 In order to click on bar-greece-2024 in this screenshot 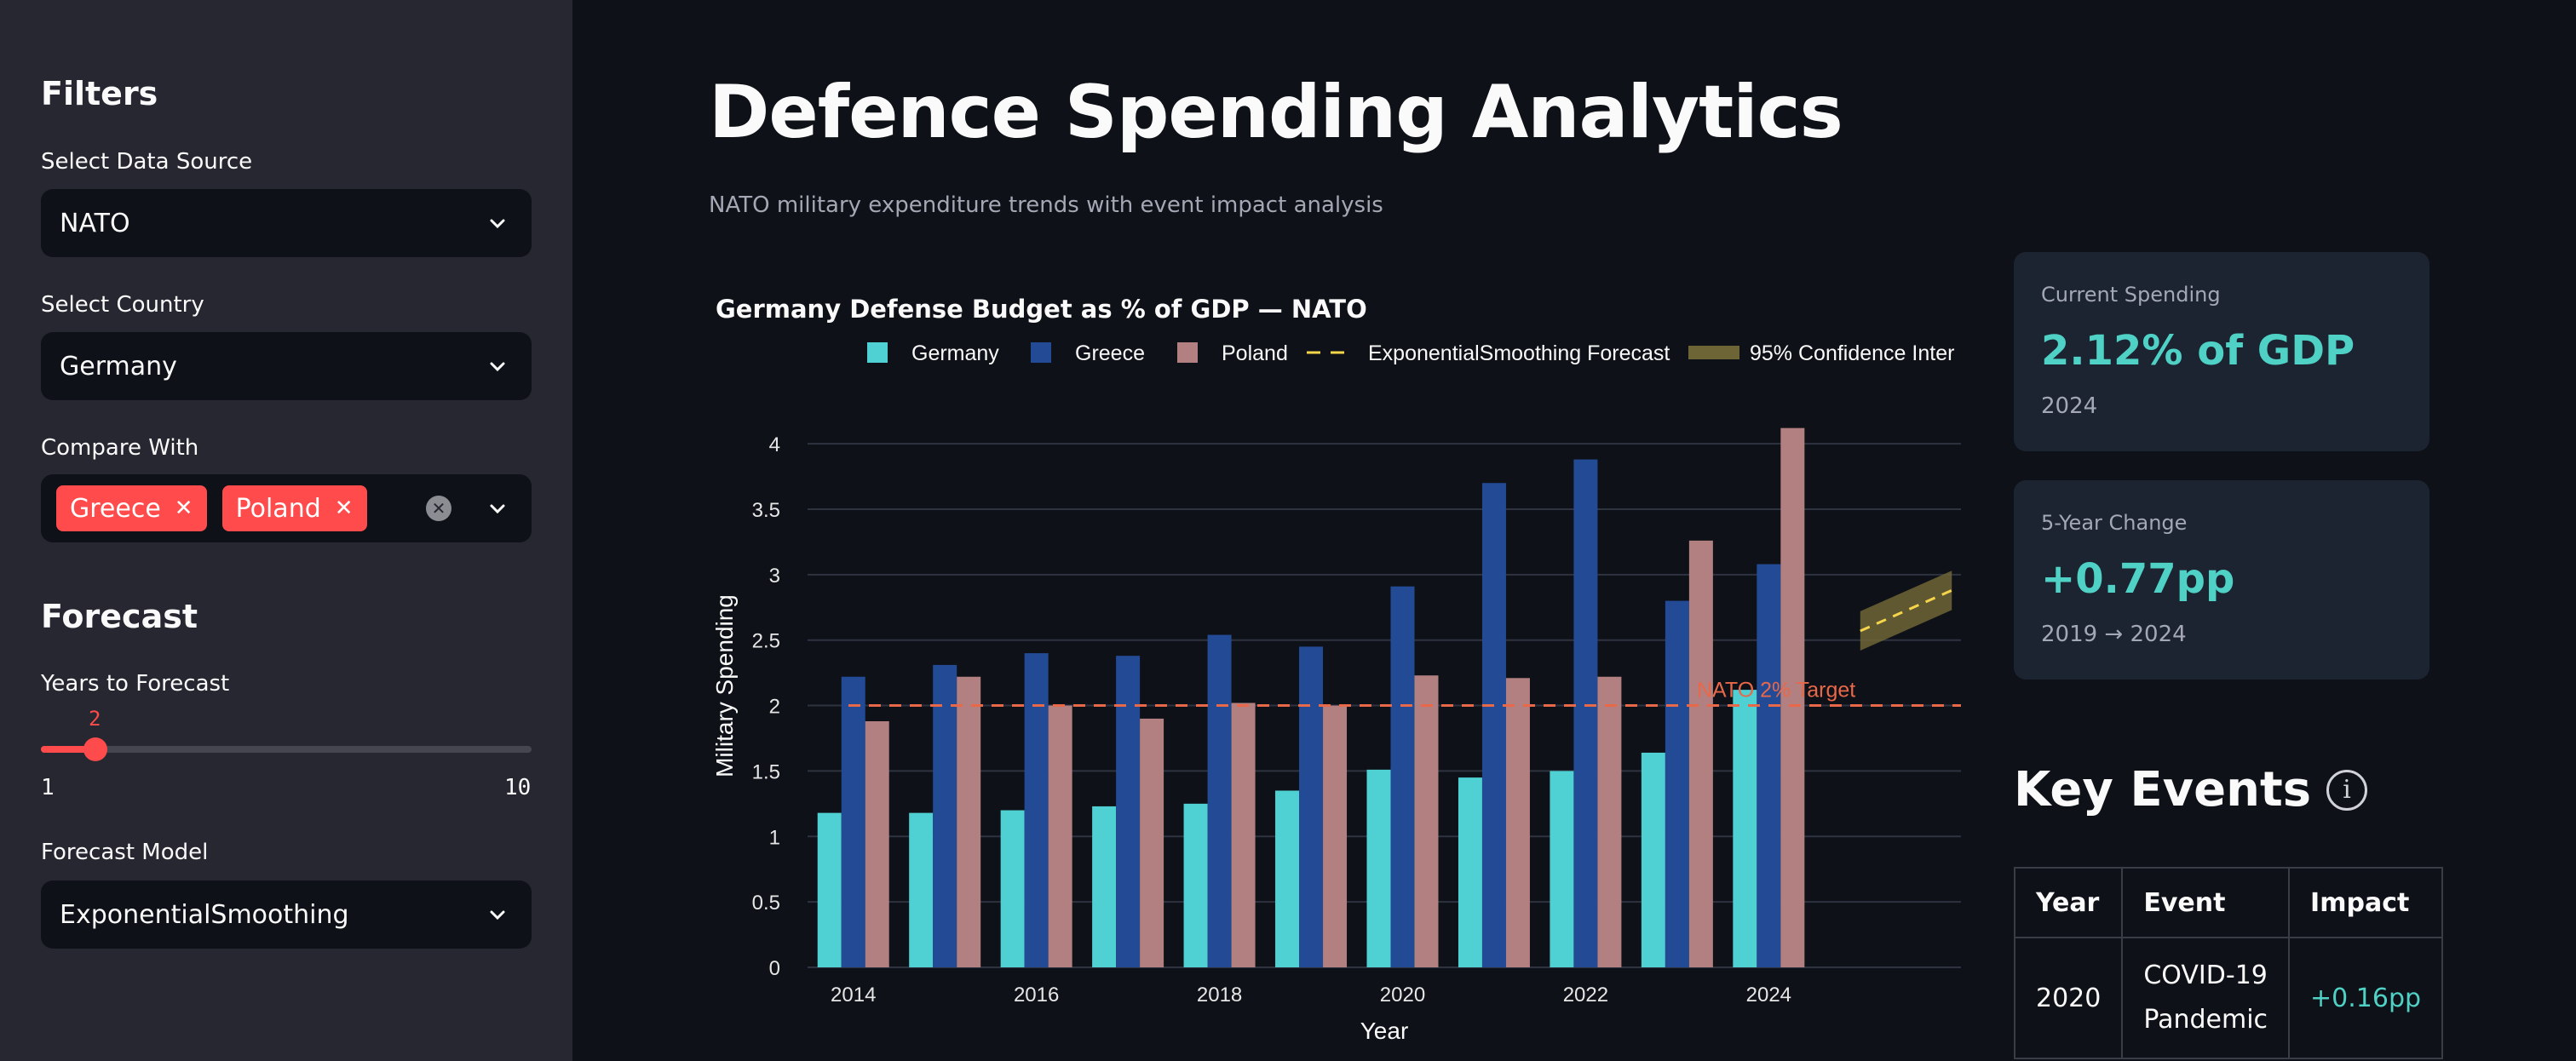, I will do `click(1769, 765)`.